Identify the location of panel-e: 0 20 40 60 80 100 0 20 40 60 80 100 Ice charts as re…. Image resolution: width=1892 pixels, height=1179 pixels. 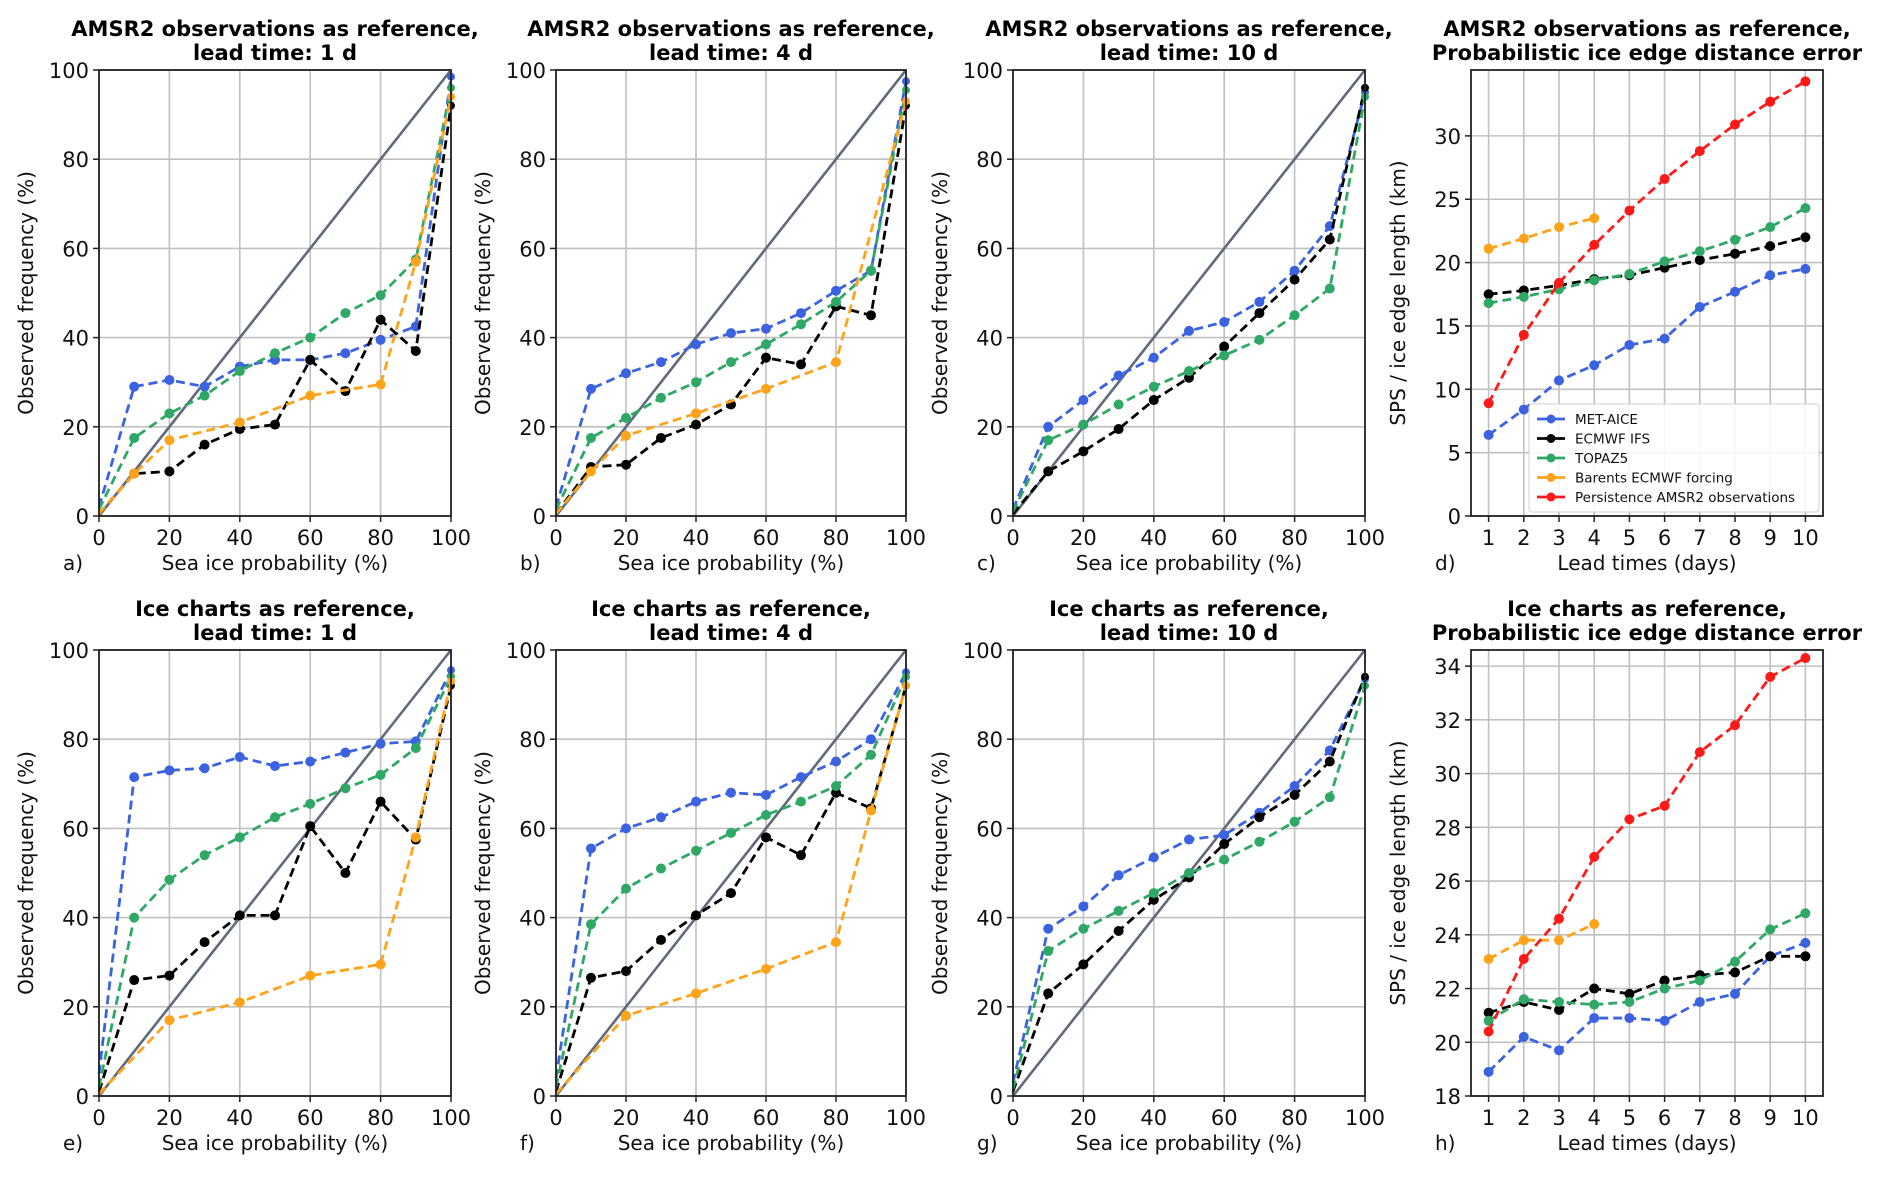
(242, 876).